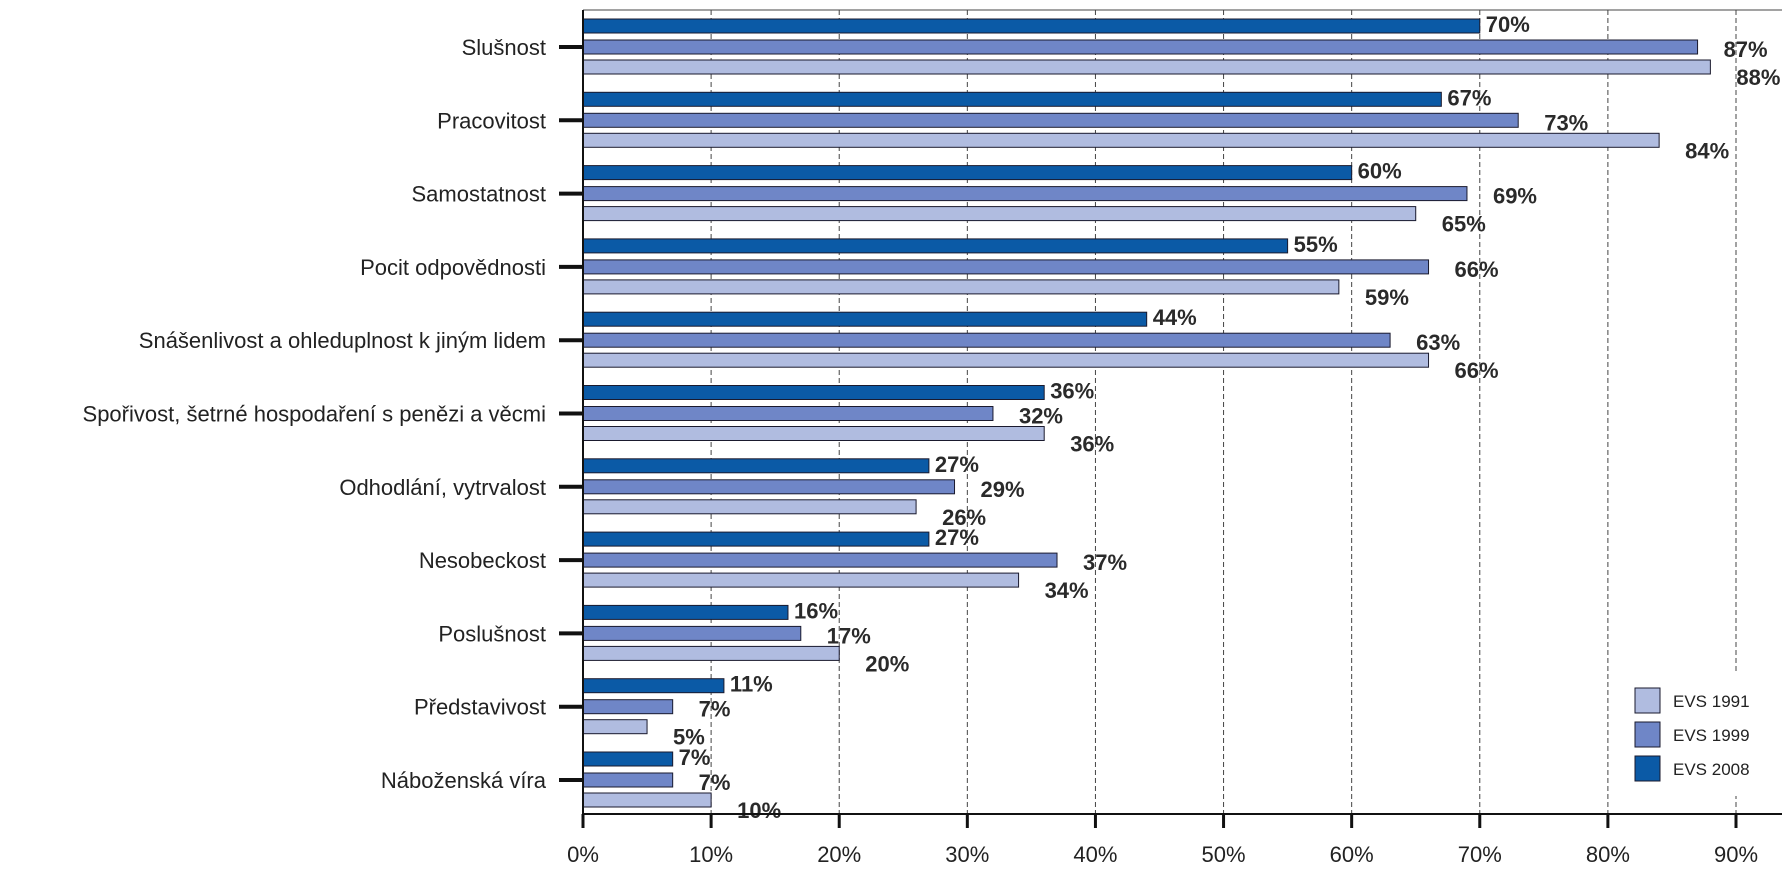 The width and height of the screenshot is (1782, 871). Describe the element at coordinates (839, 854) in the screenshot. I see `x-tick-label-20: 20%` at that location.